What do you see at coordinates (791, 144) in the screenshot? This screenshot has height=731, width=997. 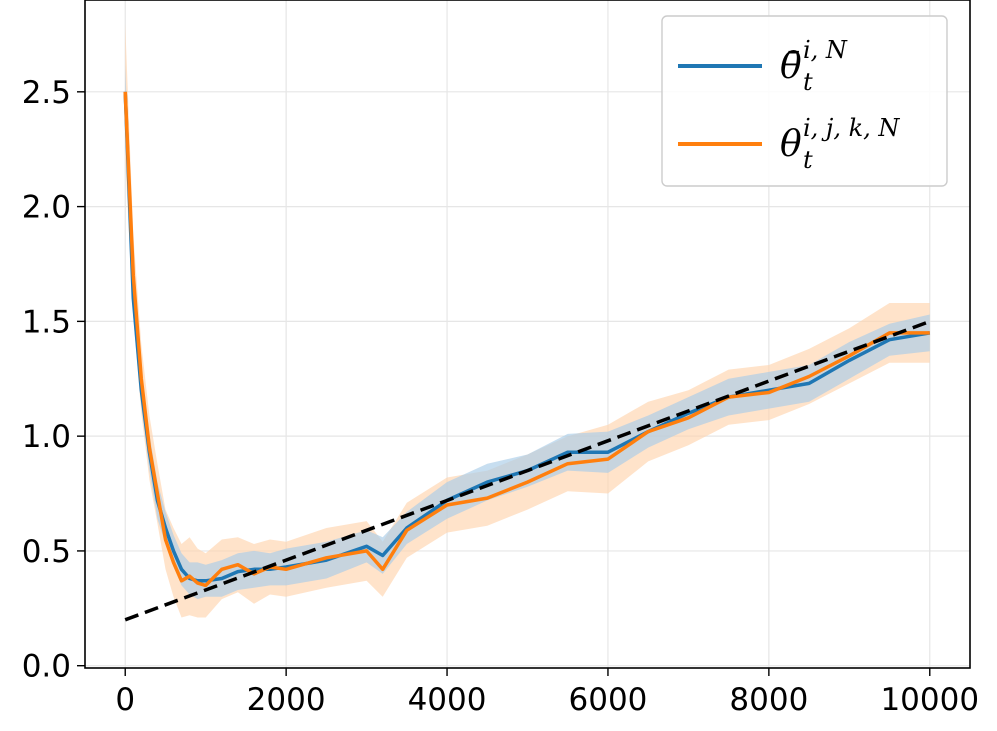 I see `legend-label: θ` at bounding box center [791, 144].